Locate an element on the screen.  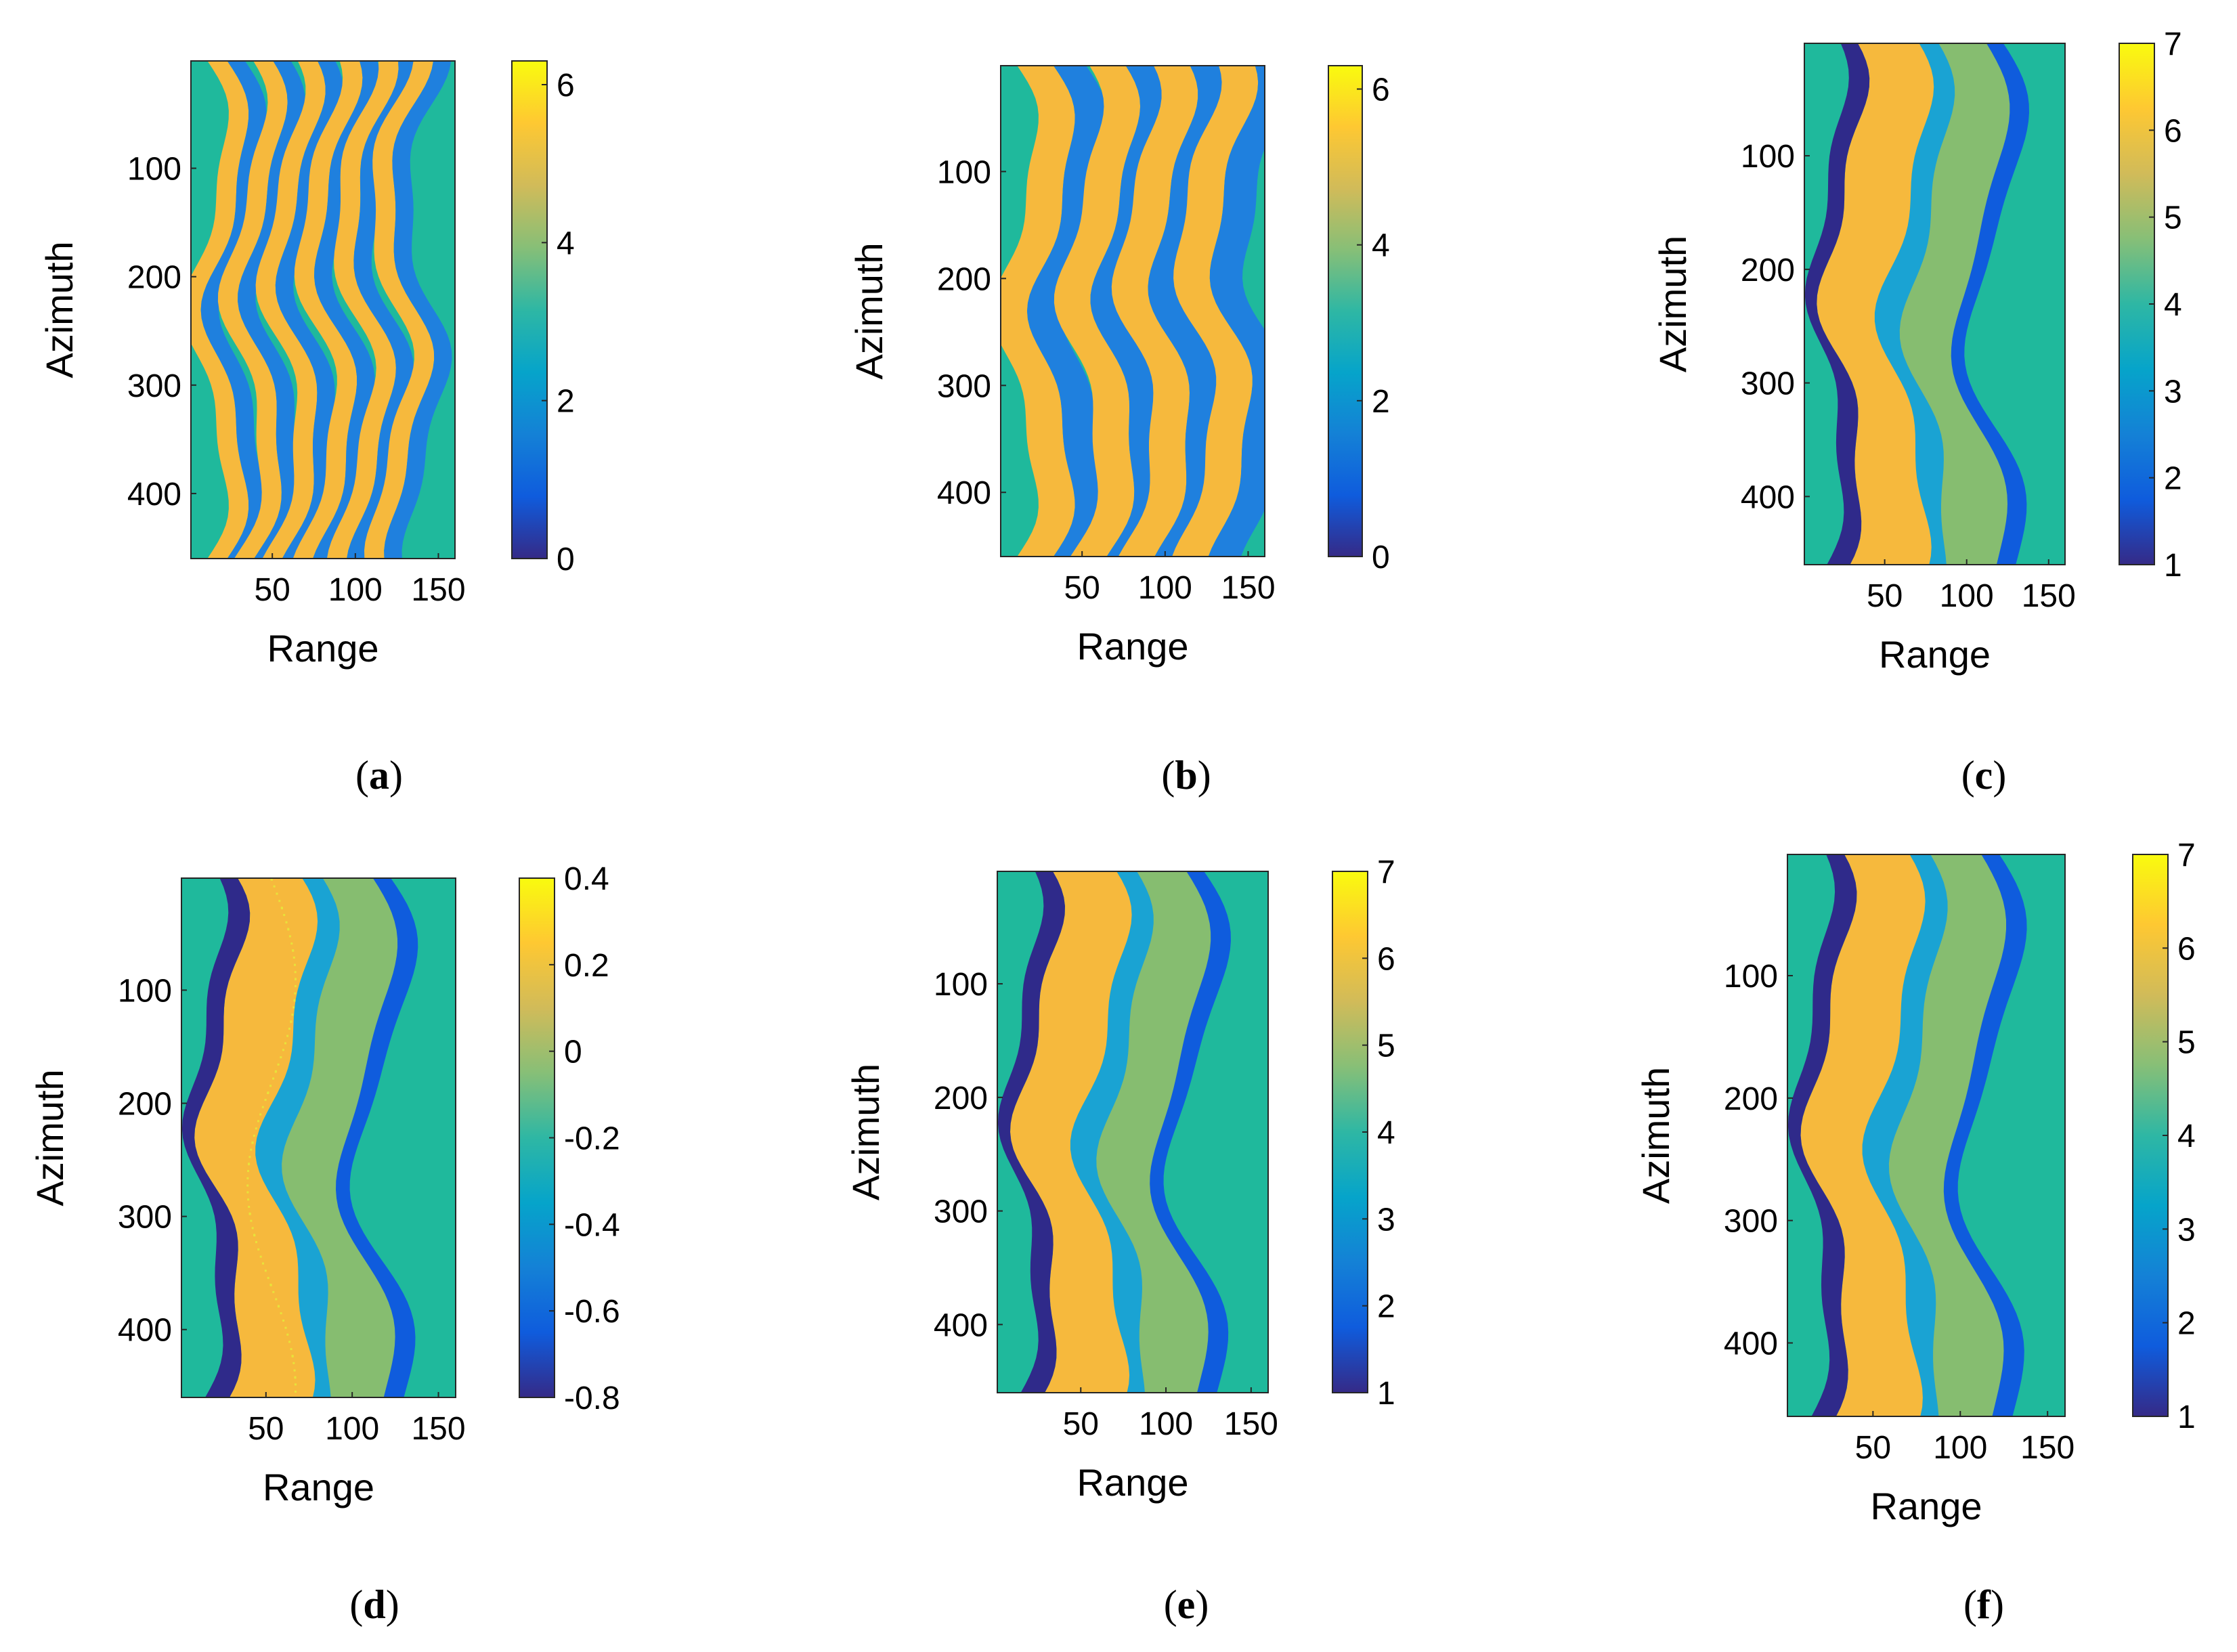
colorbar-tick-label: -0.2 is located at coordinates (592, 1139).